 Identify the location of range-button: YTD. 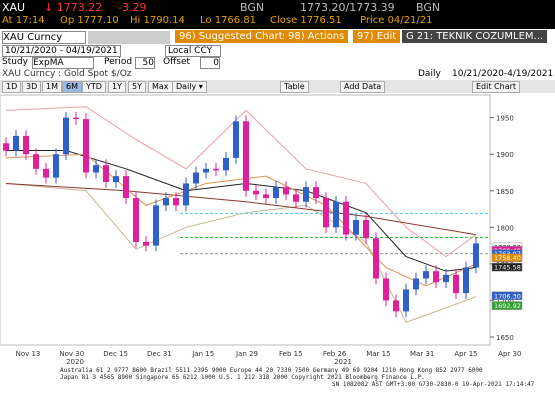
(94, 87).